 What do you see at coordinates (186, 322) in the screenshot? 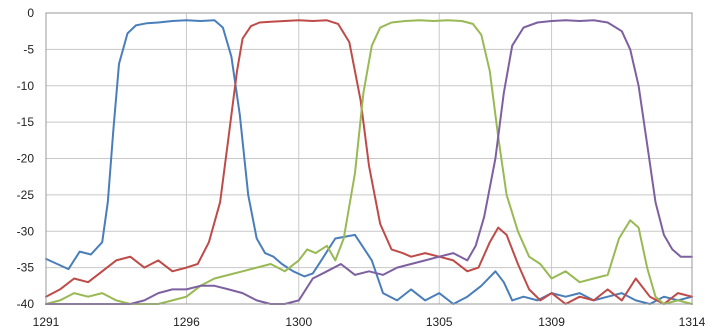
I see `x-tick-label: 1296` at bounding box center [186, 322].